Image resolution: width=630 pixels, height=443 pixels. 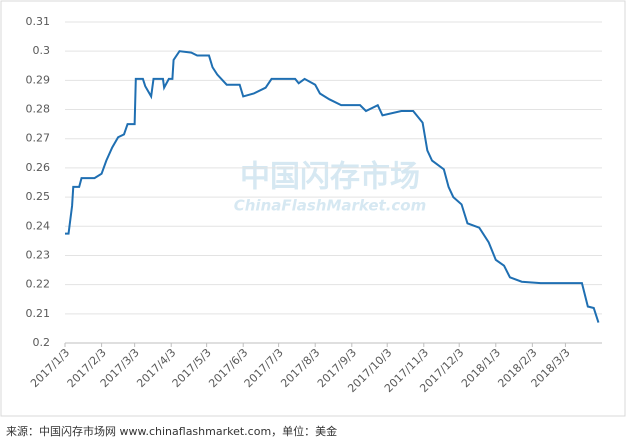 I want to click on x-tick-label: 2017/8/3, so click(x=300, y=368).